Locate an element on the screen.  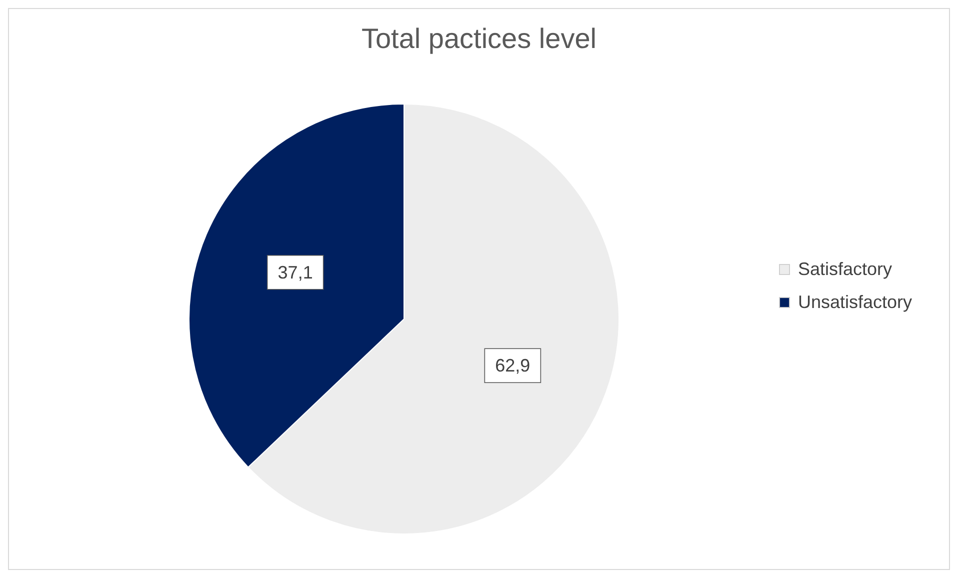
legend-label: Satisfactory is located at coordinates (845, 269).